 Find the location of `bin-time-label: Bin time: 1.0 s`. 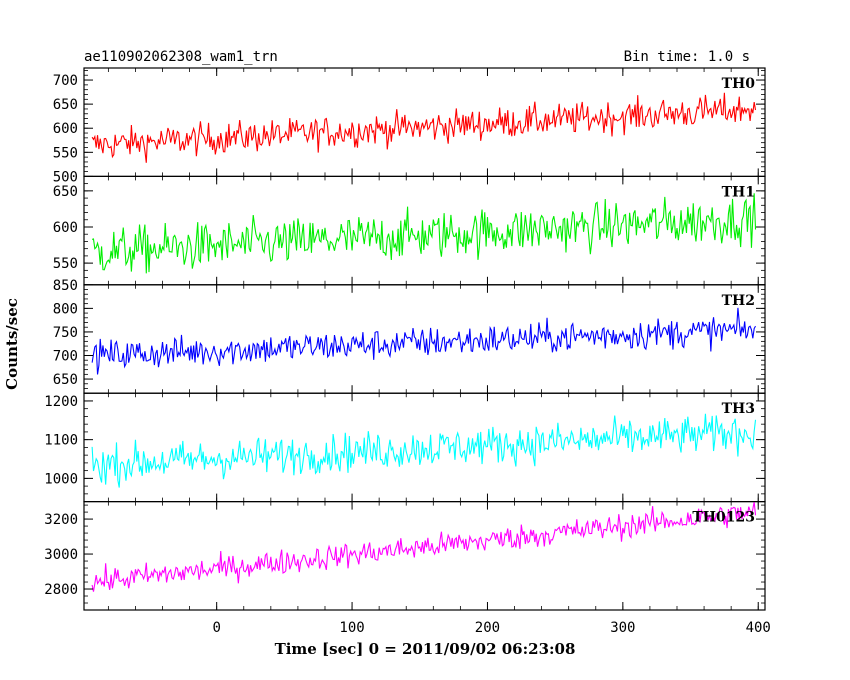

bin-time-label: Bin time: 1.0 s is located at coordinates (687, 57).